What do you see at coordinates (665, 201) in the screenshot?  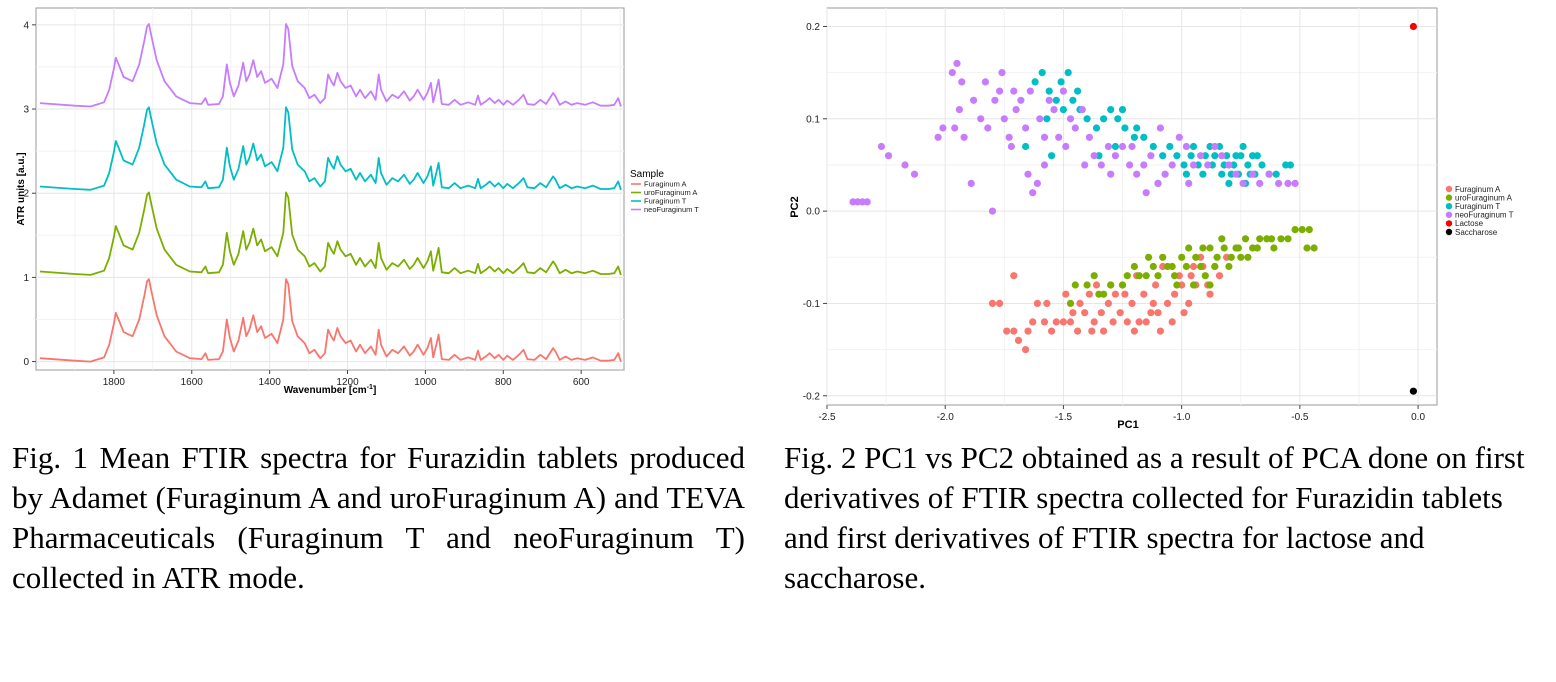 I see `legend-item-label: Furaginum T` at bounding box center [665, 201].